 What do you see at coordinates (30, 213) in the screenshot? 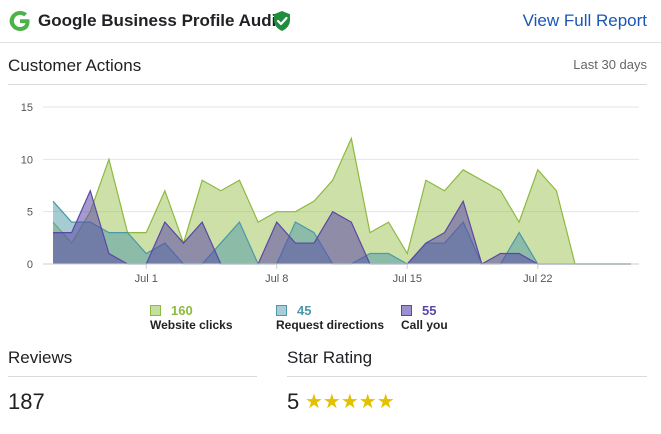
I see `y-tick-label: 5` at bounding box center [30, 213].